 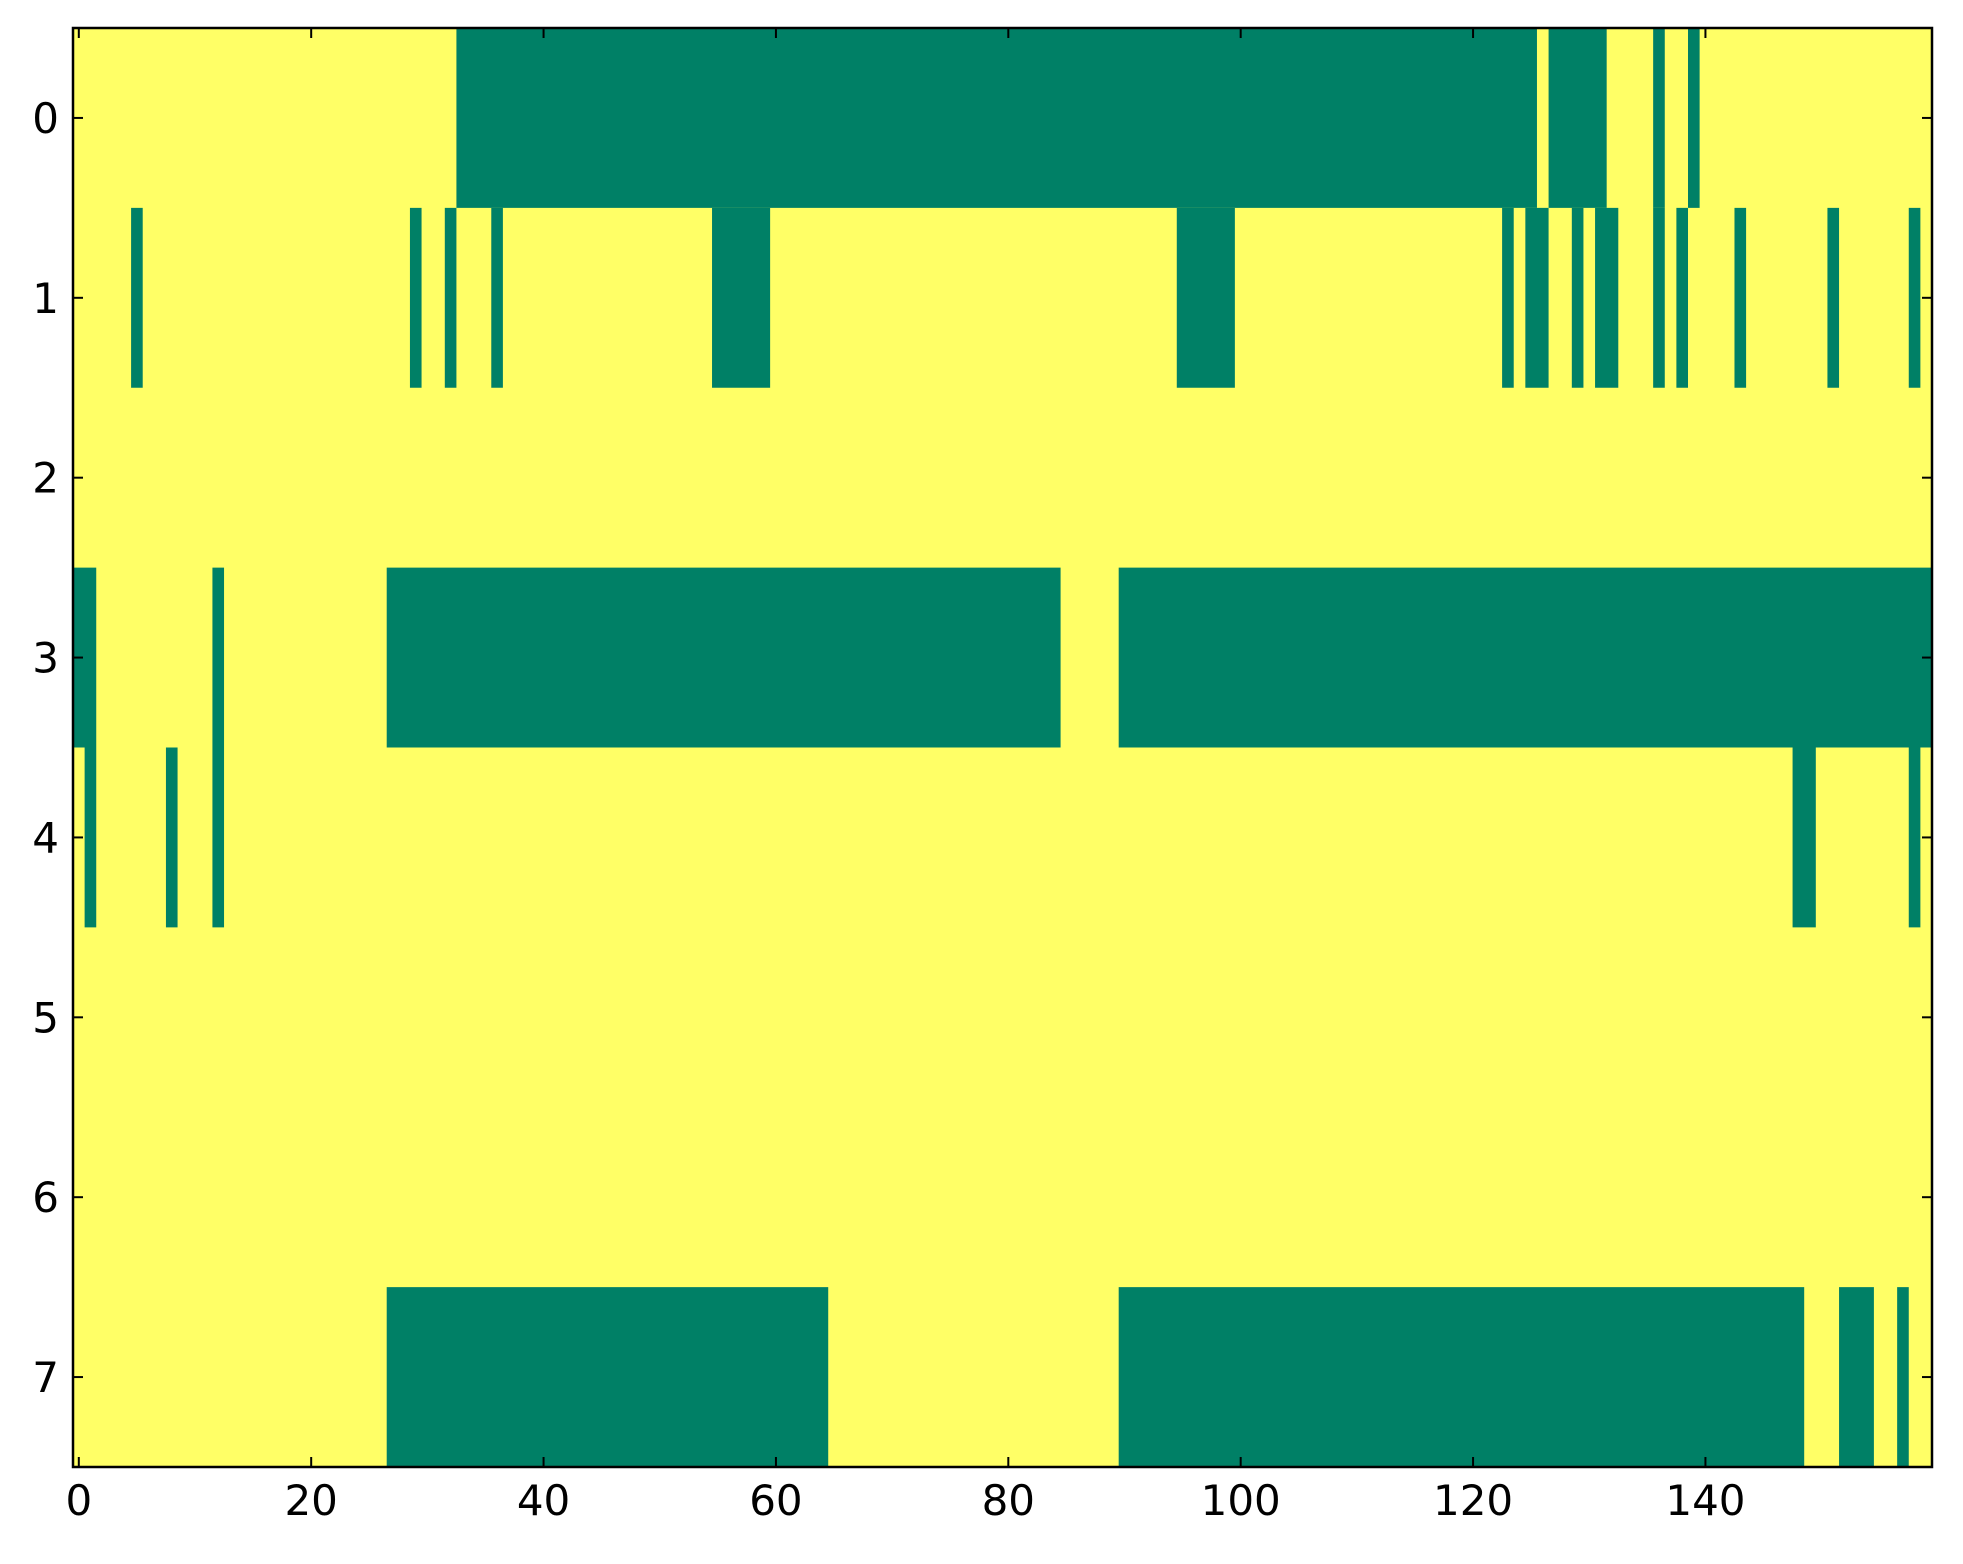 I want to click on x-tick-label: 100, so click(x=1241, y=1500).